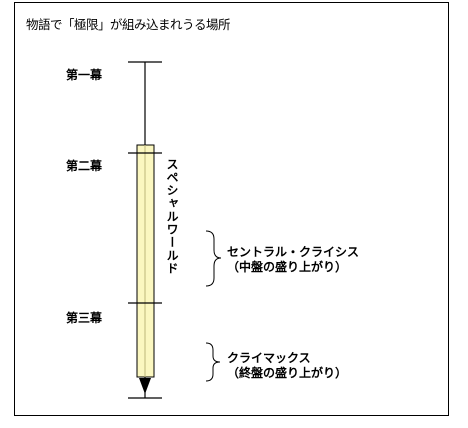 This screenshot has height=428, width=468. What do you see at coordinates (287, 267) in the screenshot?
I see `central-crisis-subtitle: （中盤の盛り上がり）` at bounding box center [287, 267].